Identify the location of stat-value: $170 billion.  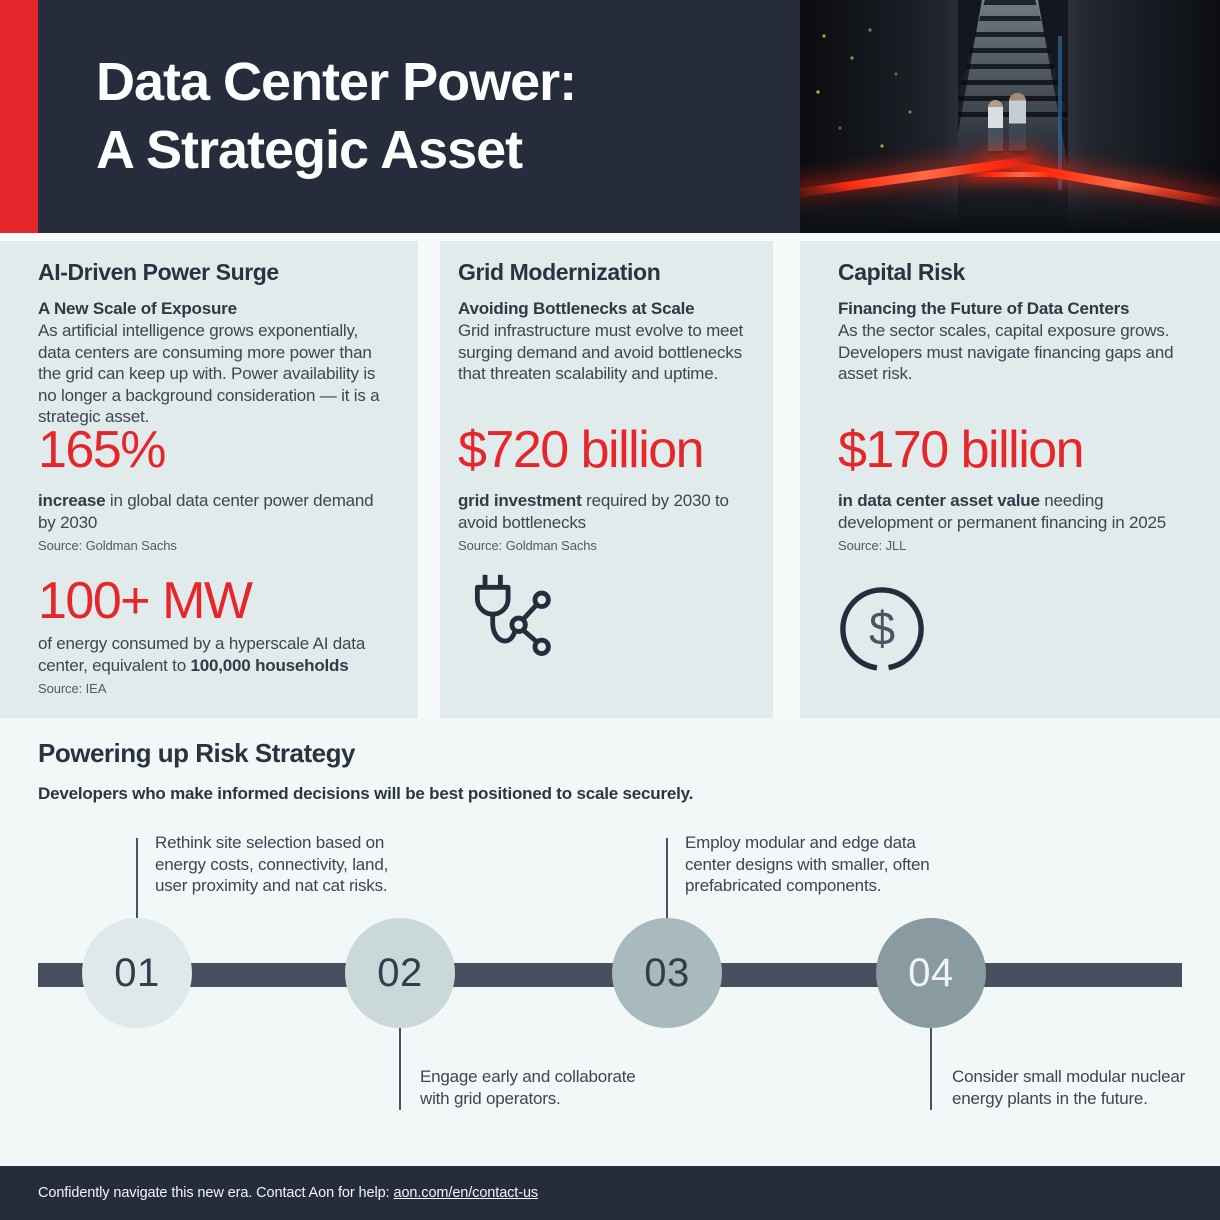
(961, 450).